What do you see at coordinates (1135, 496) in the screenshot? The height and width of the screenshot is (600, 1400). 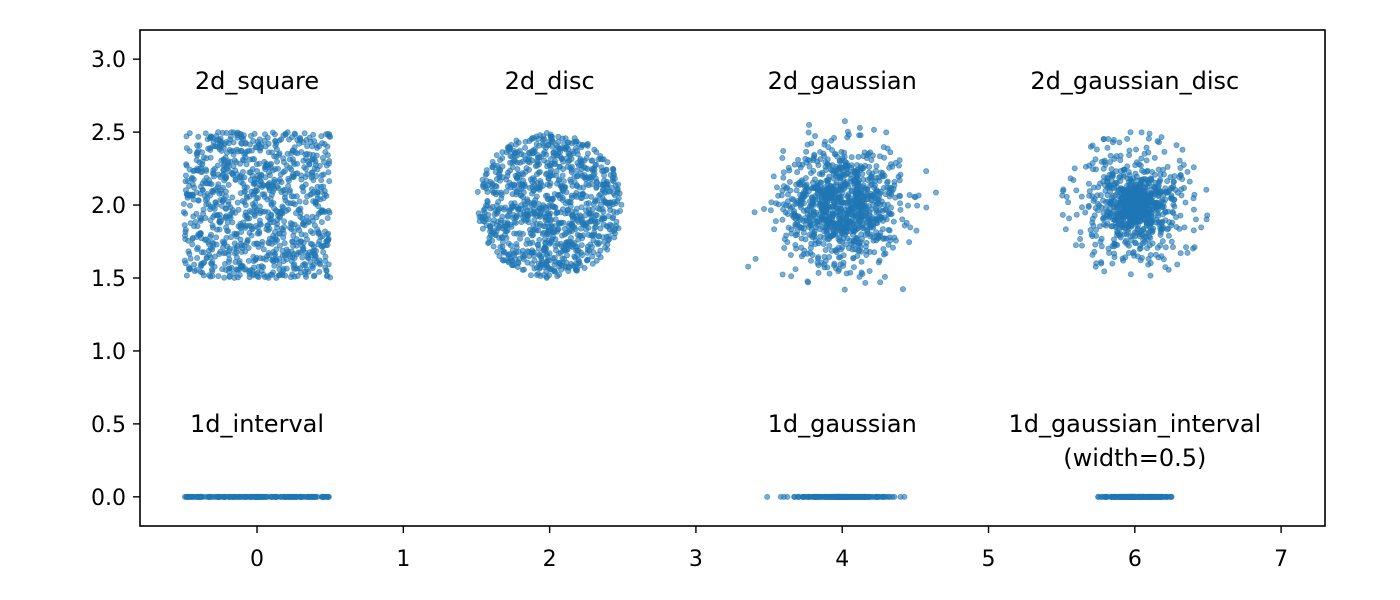 I see `series-1d_gaussian_interval` at bounding box center [1135, 496].